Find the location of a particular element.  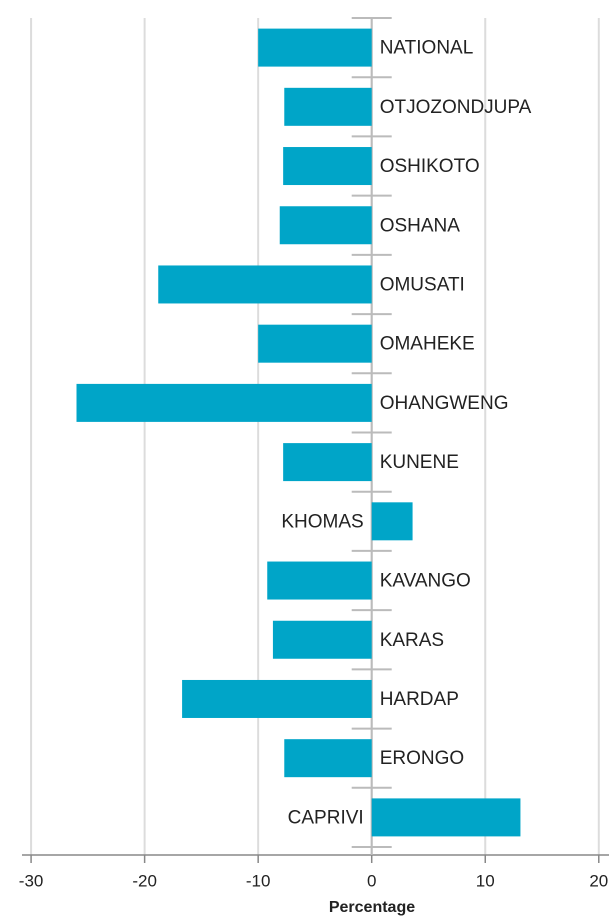

x-tick-label: 10 is located at coordinates (485, 880).